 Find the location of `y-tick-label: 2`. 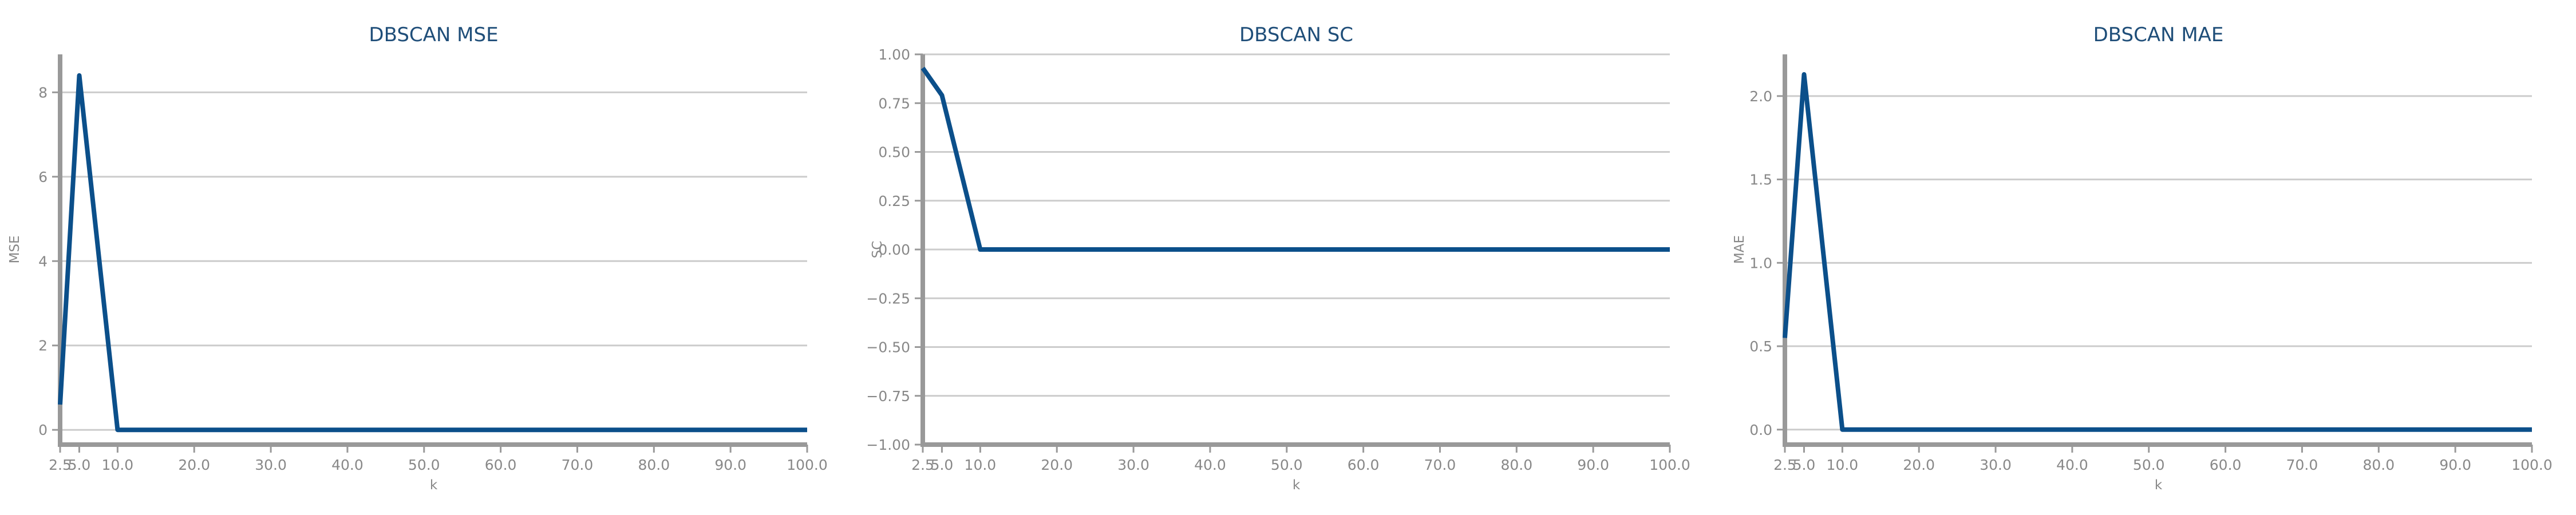

y-tick-label: 2 is located at coordinates (43, 346).